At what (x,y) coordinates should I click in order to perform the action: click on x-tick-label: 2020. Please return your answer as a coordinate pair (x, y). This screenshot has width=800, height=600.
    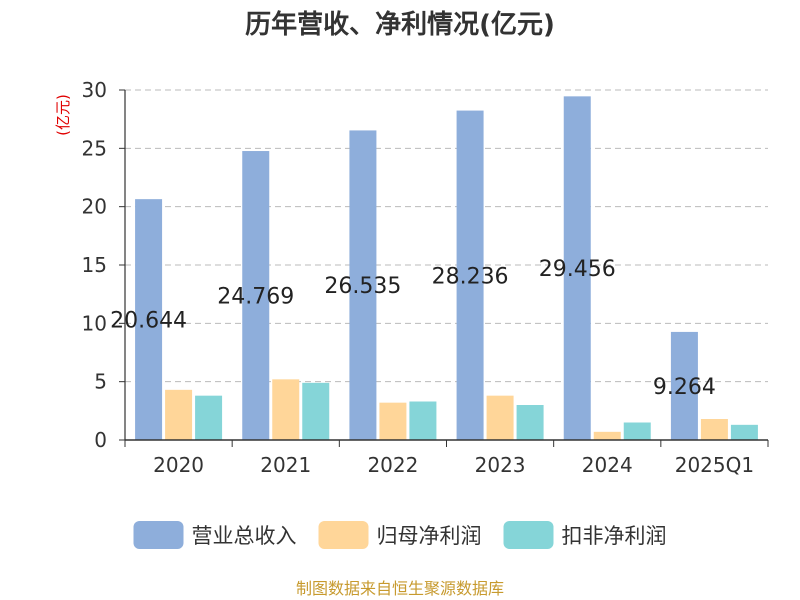
    Looking at the image, I should click on (178, 465).